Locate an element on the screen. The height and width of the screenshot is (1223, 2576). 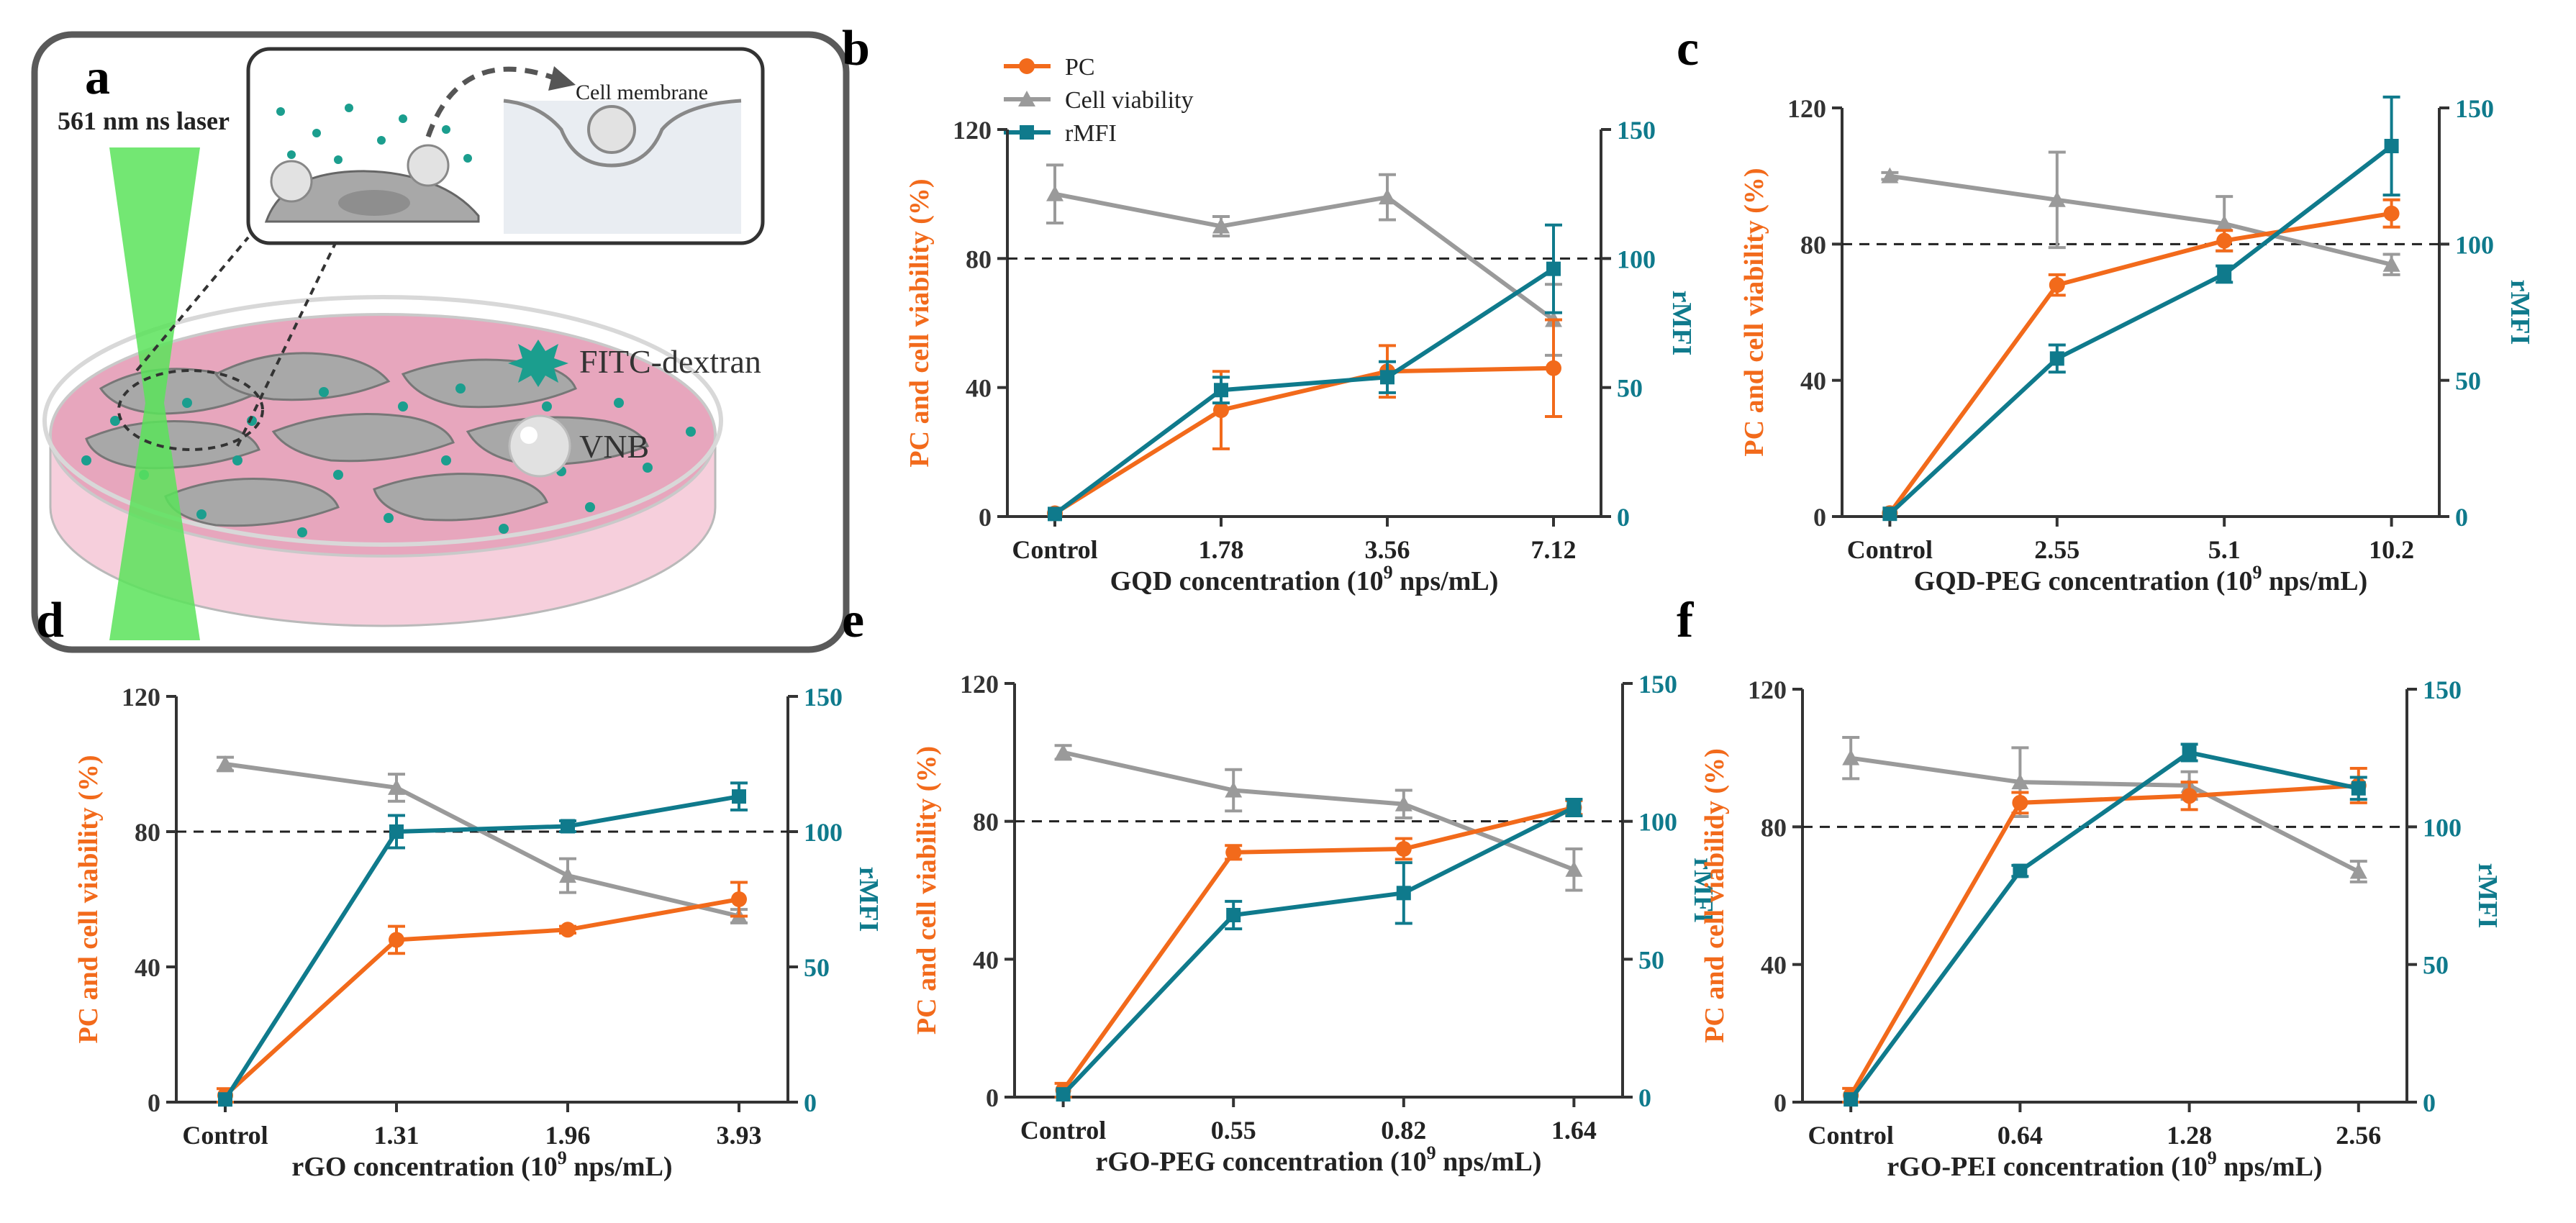
x-axis-title: rGO-PEI concentration (109 nps/mL) is located at coordinates (2104, 1164).